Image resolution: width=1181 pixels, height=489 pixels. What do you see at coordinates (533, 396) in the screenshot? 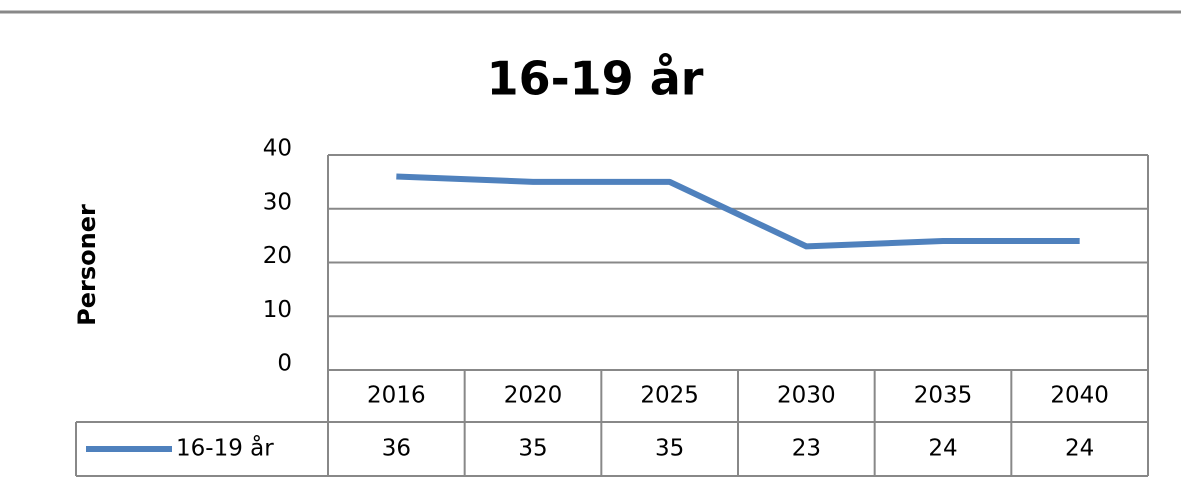
I see `x-tick-label: 2020` at bounding box center [533, 396].